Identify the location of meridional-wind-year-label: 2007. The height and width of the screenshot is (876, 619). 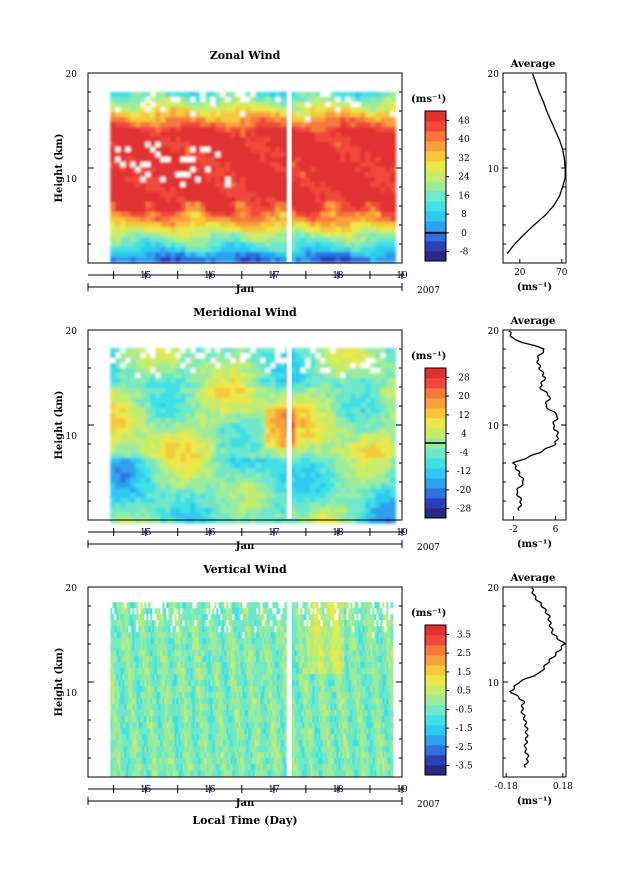
(428, 548).